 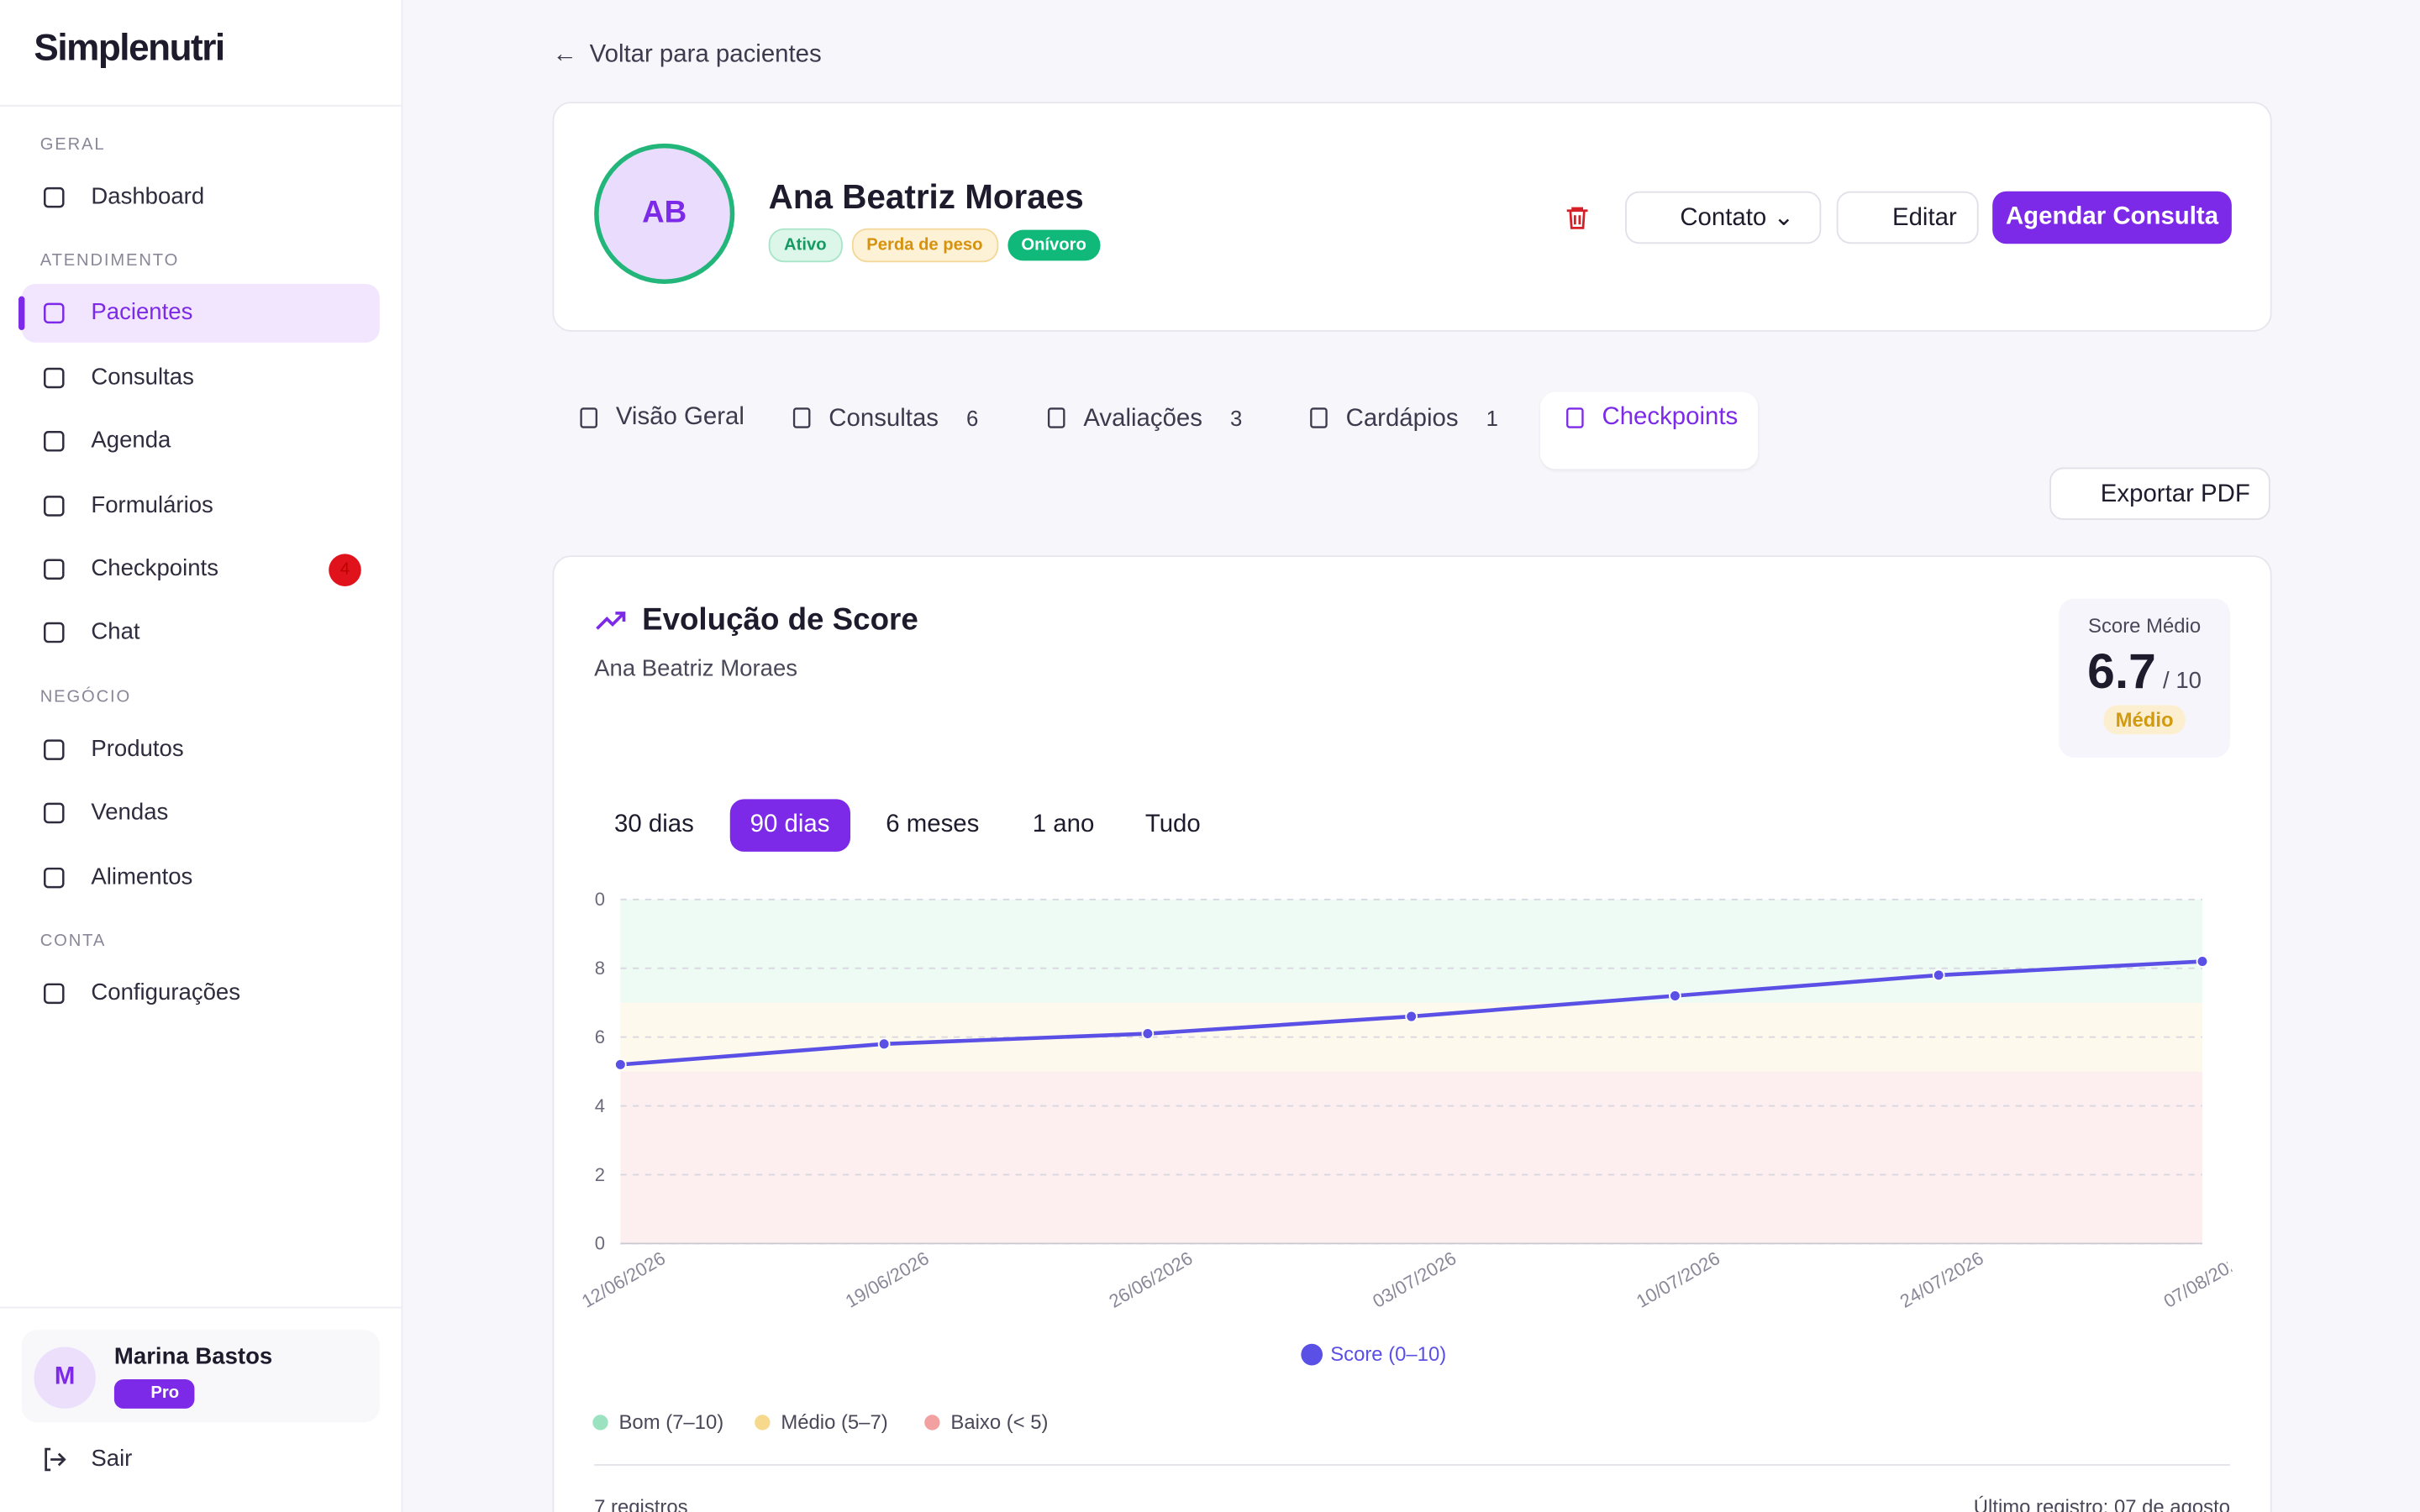 What do you see at coordinates (654, 824) in the screenshot?
I see `period-filter: 30 dias` at bounding box center [654, 824].